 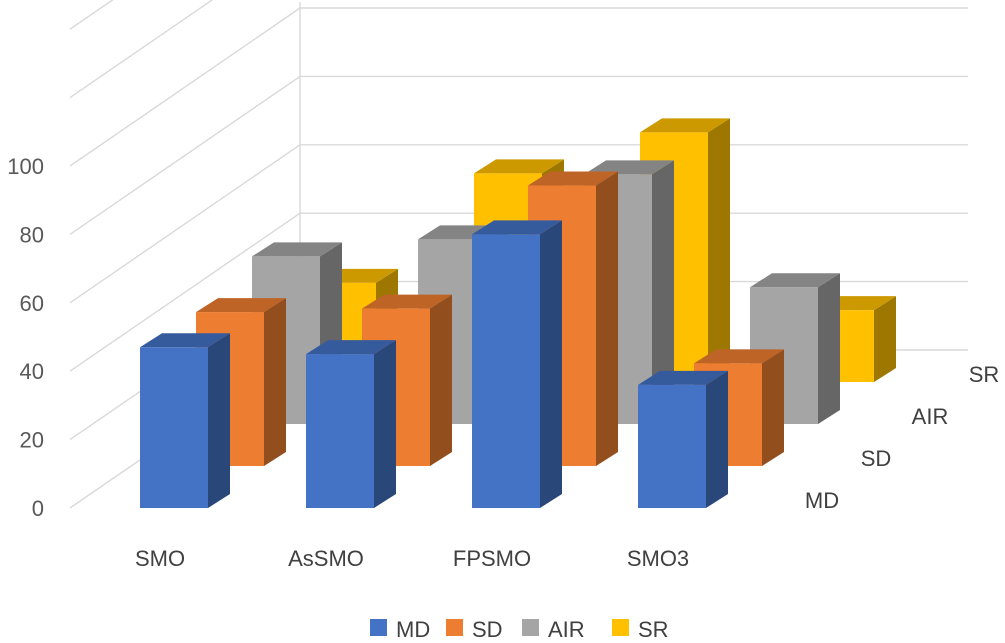 I want to click on legend-item-air: AIR, so click(x=553, y=629).